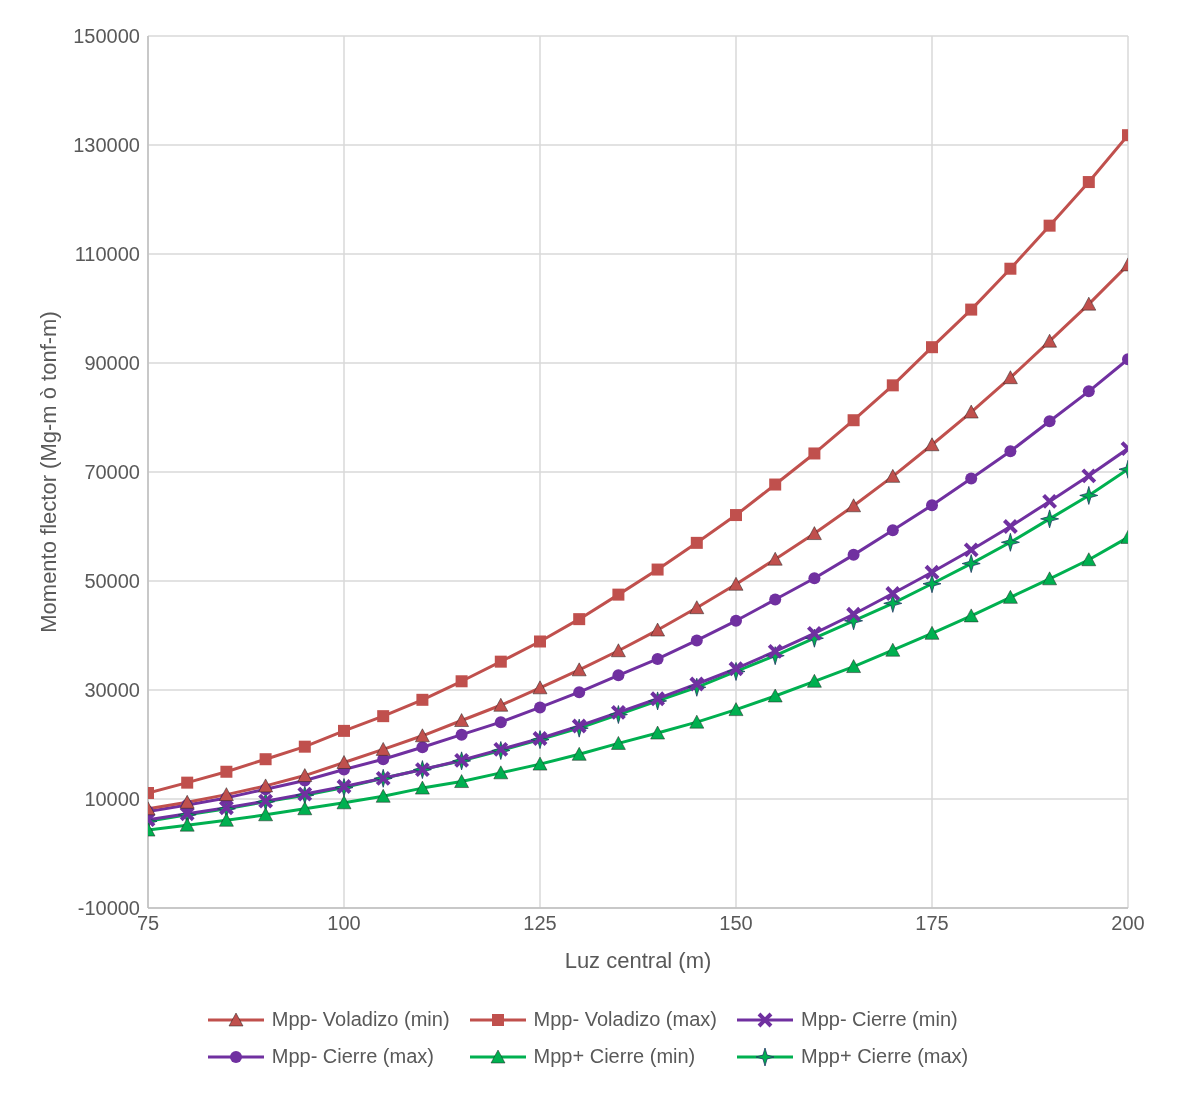 The width and height of the screenshot is (1177, 1093). I want to click on legend-label: Mpp- Voladizo (min), so click(360, 1019).